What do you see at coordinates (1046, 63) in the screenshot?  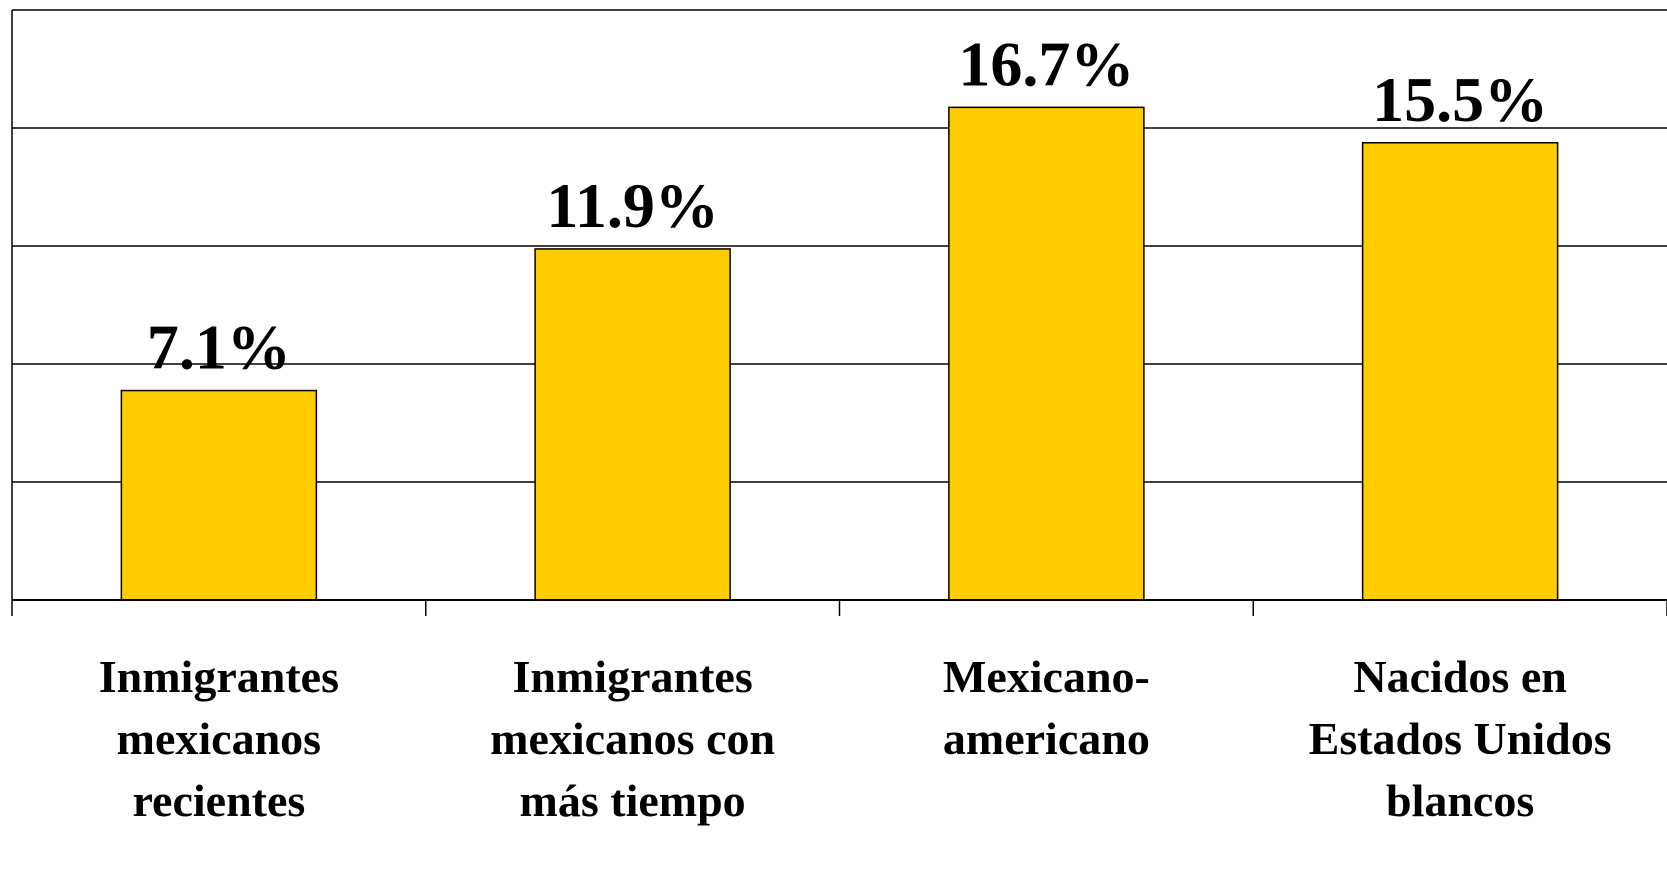 I see `data-label: 16.7%` at bounding box center [1046, 63].